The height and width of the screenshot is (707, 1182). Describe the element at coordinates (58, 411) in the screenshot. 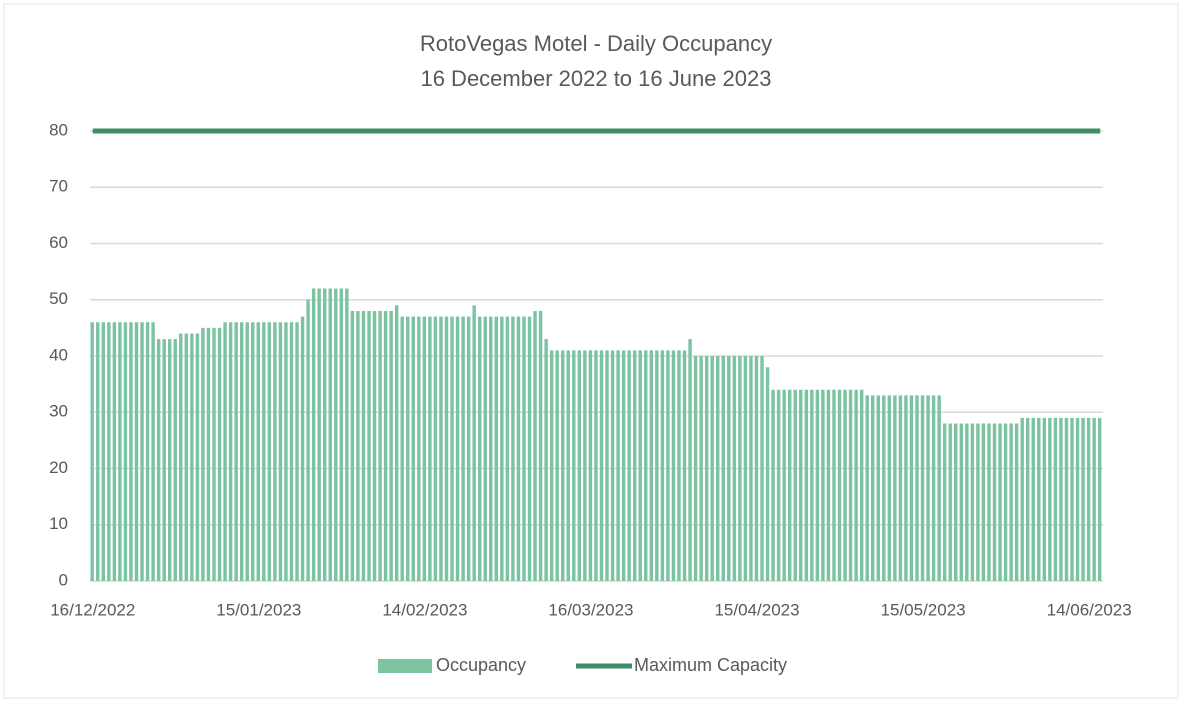

I see `y-tick-label: 30` at that location.